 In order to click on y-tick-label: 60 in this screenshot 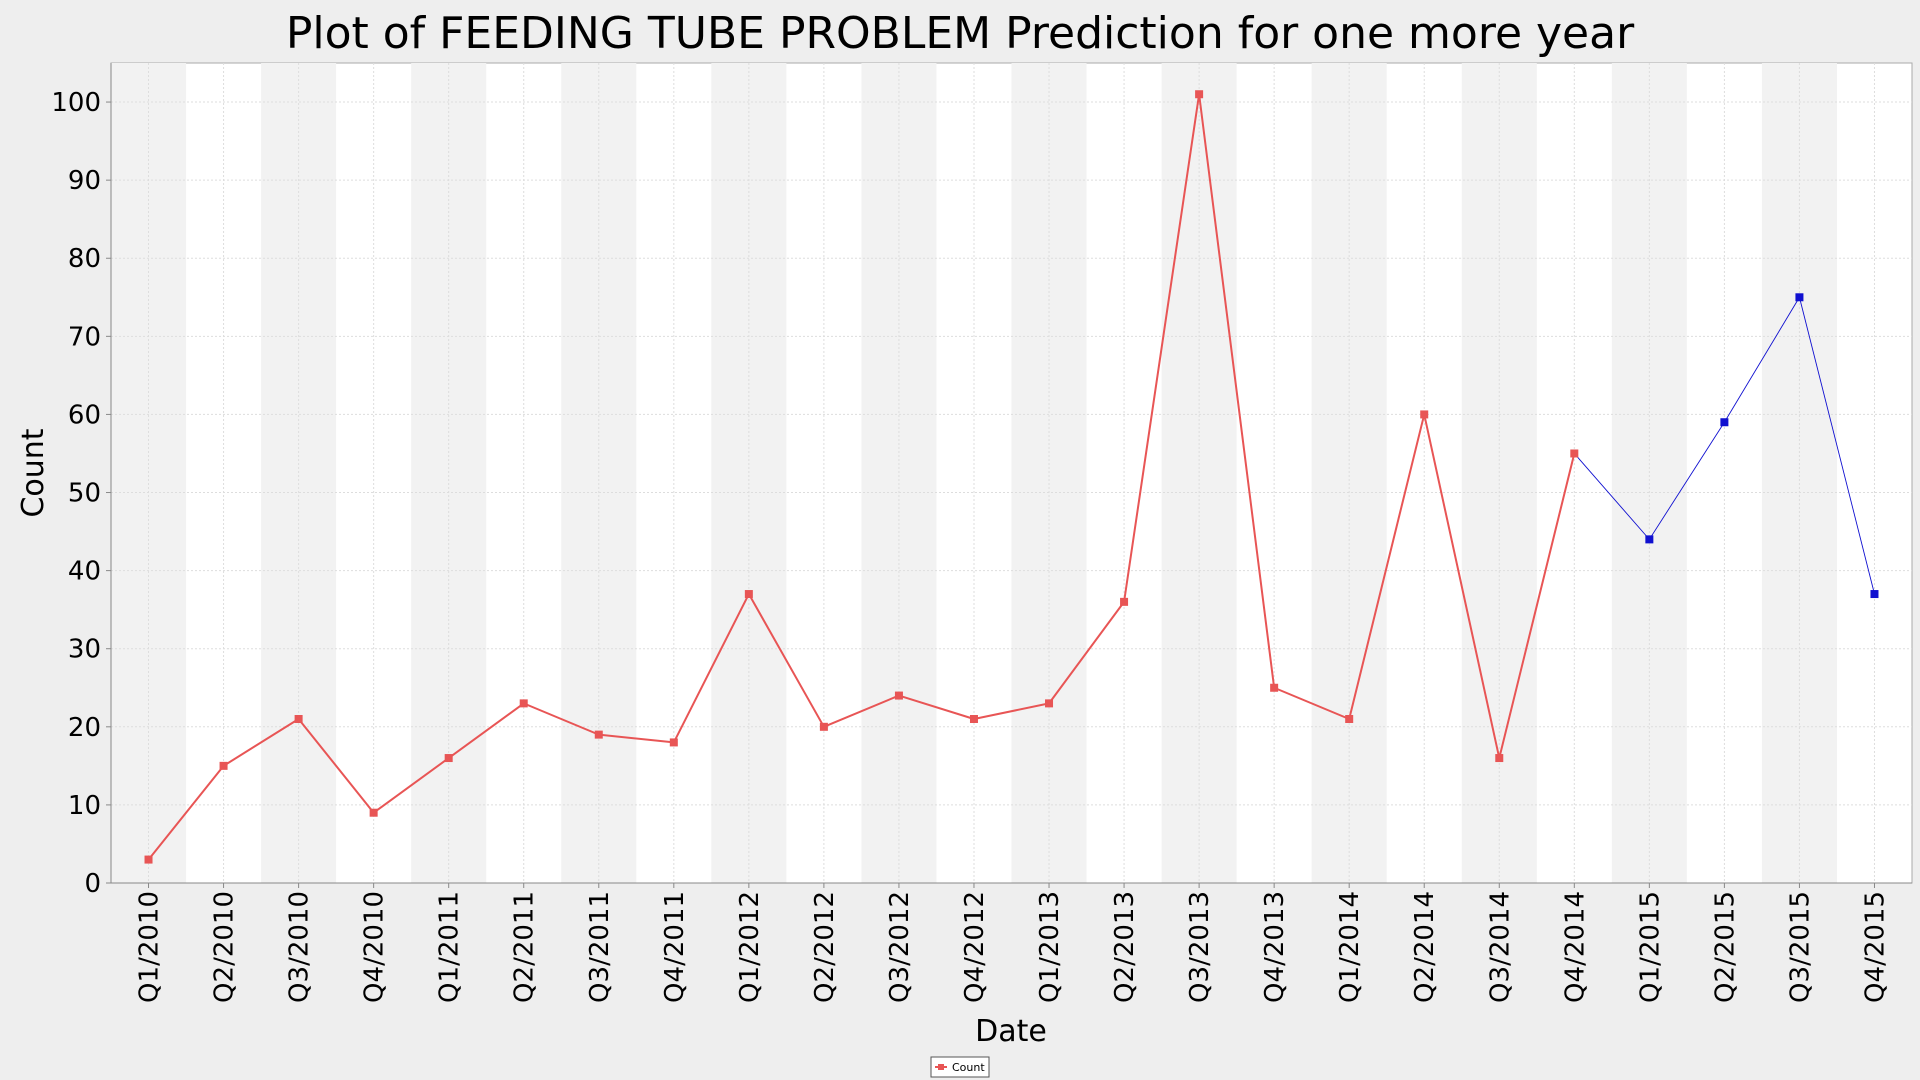, I will do `click(84, 415)`.